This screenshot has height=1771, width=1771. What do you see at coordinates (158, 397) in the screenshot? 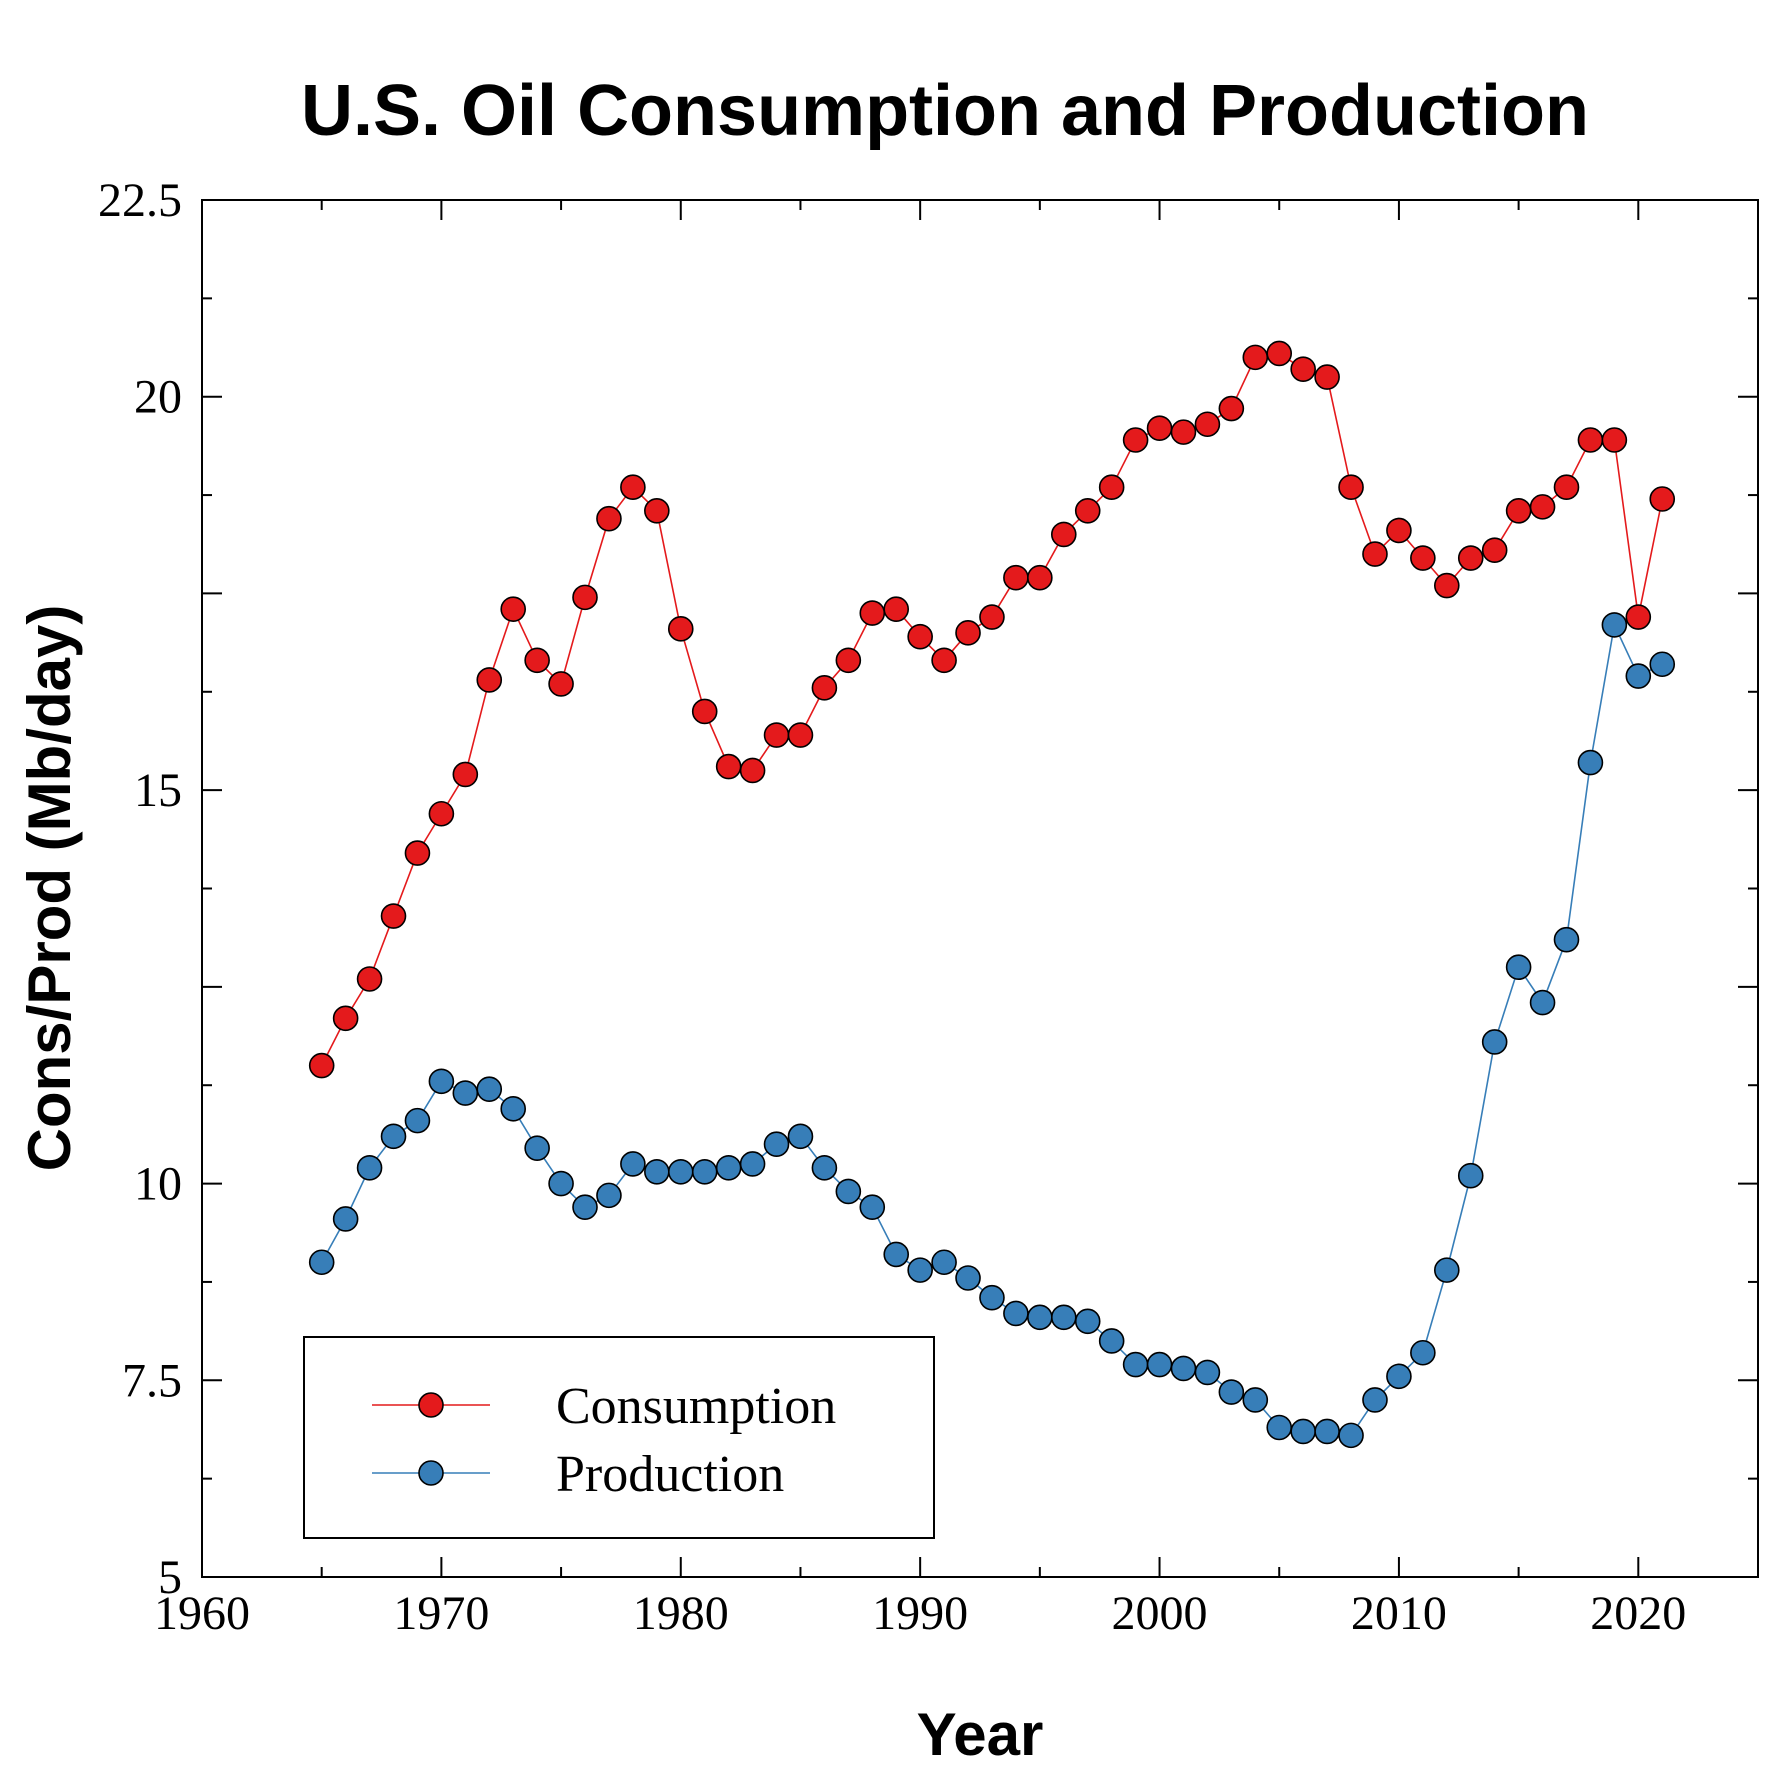
I see `y-tick-label: 20` at bounding box center [158, 397].